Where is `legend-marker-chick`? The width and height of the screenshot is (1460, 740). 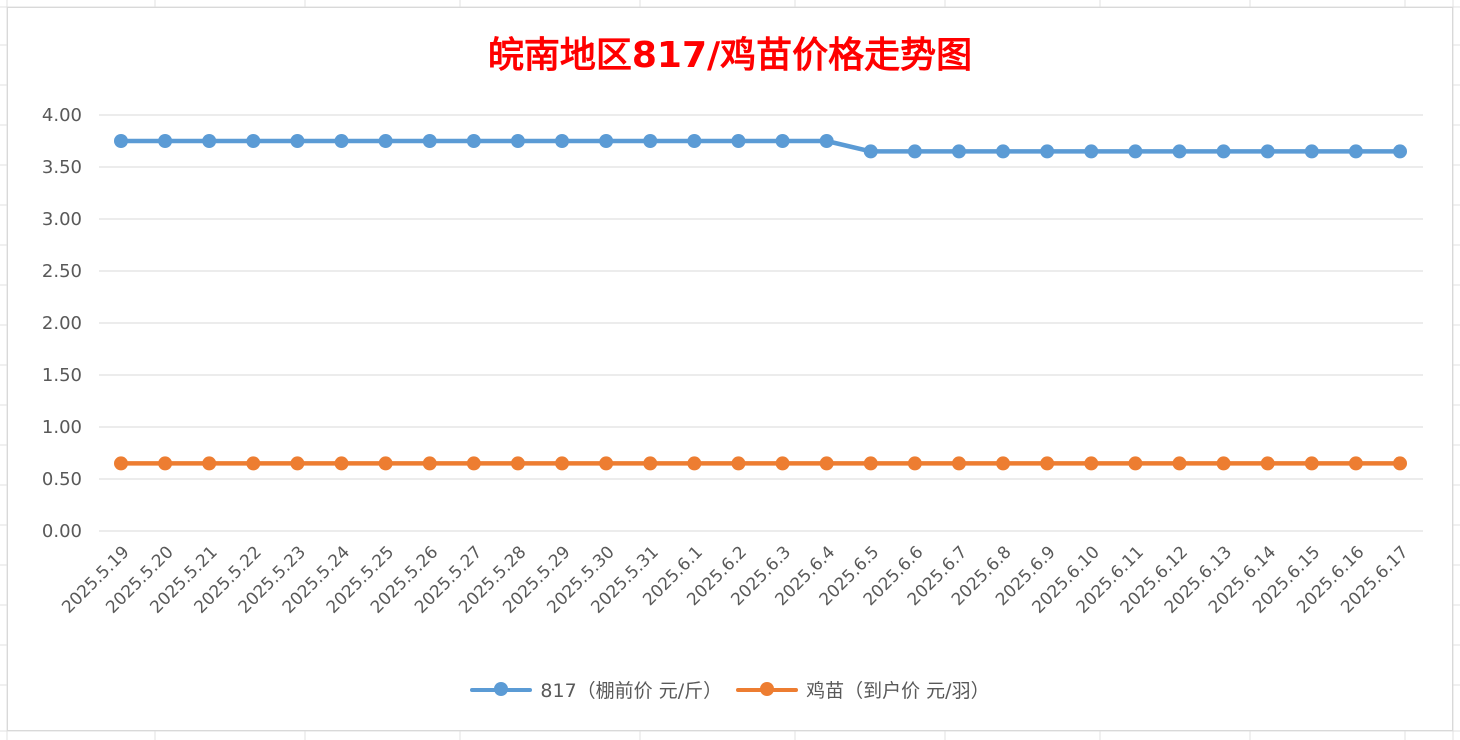
legend-marker-chick is located at coordinates (767, 688).